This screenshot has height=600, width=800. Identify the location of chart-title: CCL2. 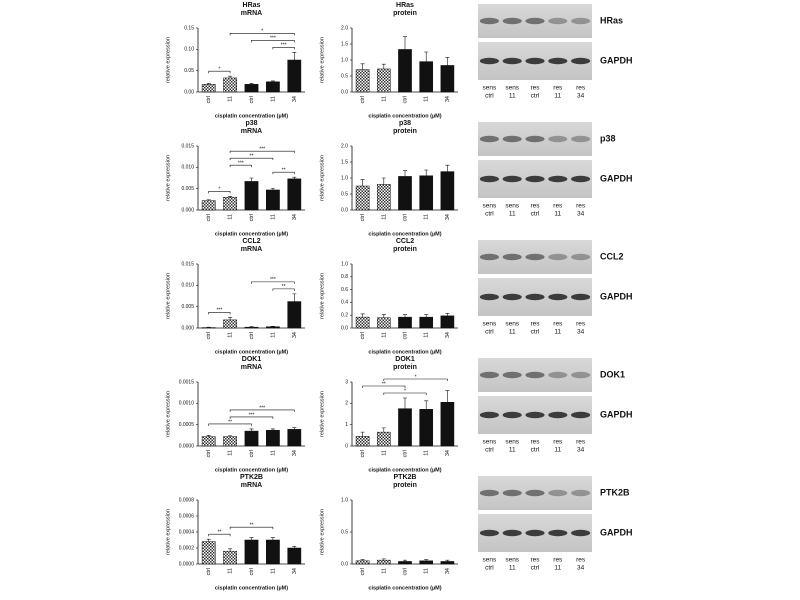
(405, 241).